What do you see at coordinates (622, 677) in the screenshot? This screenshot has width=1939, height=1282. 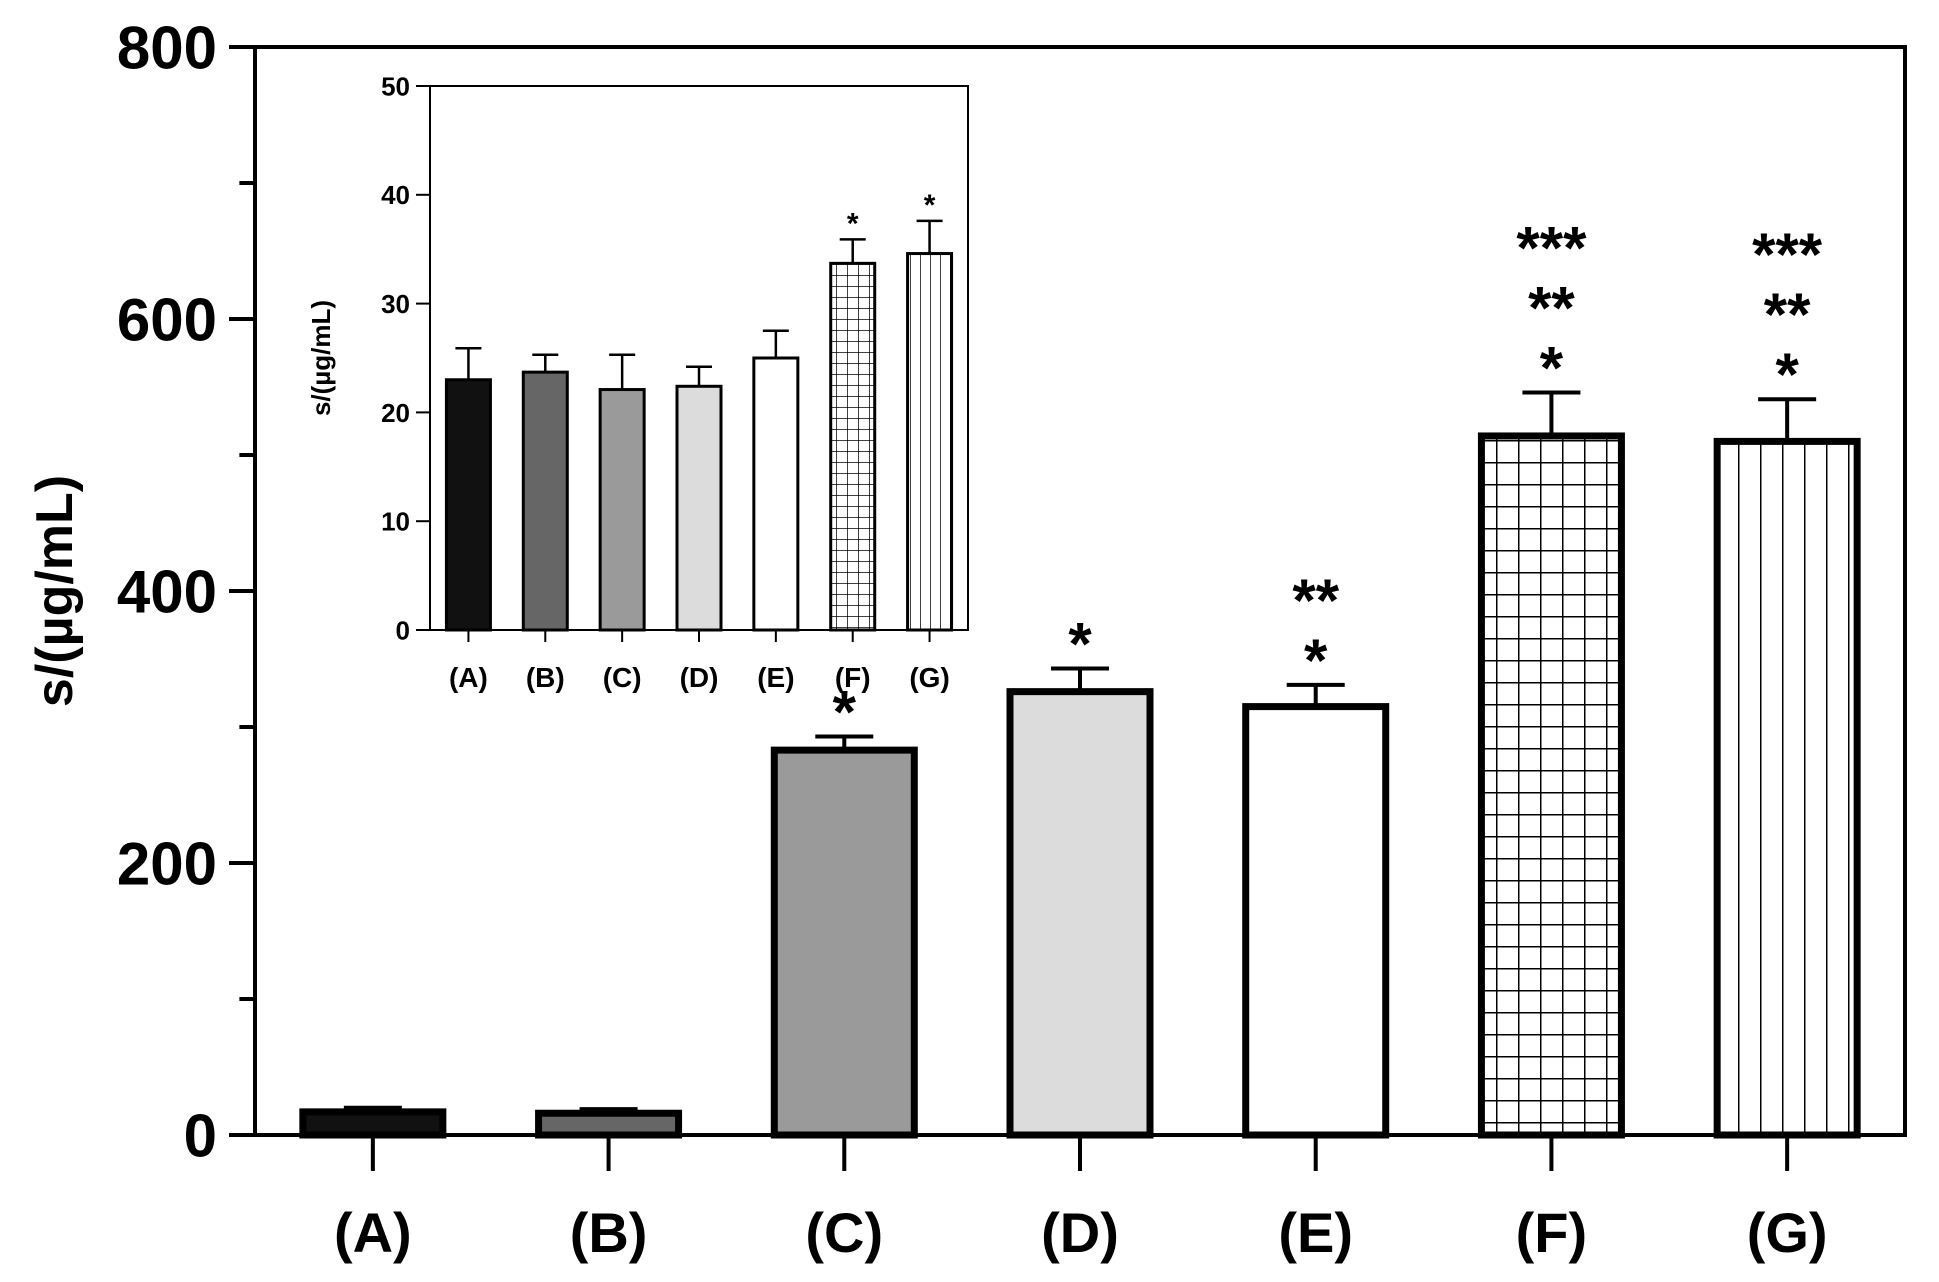 I see `inset-x-tick-label: (C)` at bounding box center [622, 677].